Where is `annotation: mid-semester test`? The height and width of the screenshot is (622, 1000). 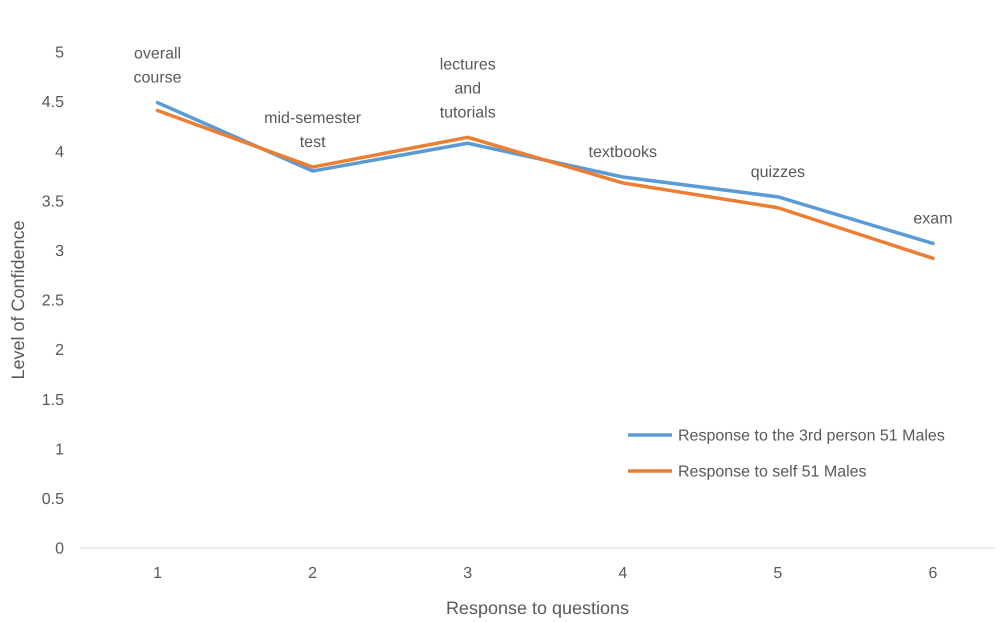 annotation: mid-semester test is located at coordinates (313, 131).